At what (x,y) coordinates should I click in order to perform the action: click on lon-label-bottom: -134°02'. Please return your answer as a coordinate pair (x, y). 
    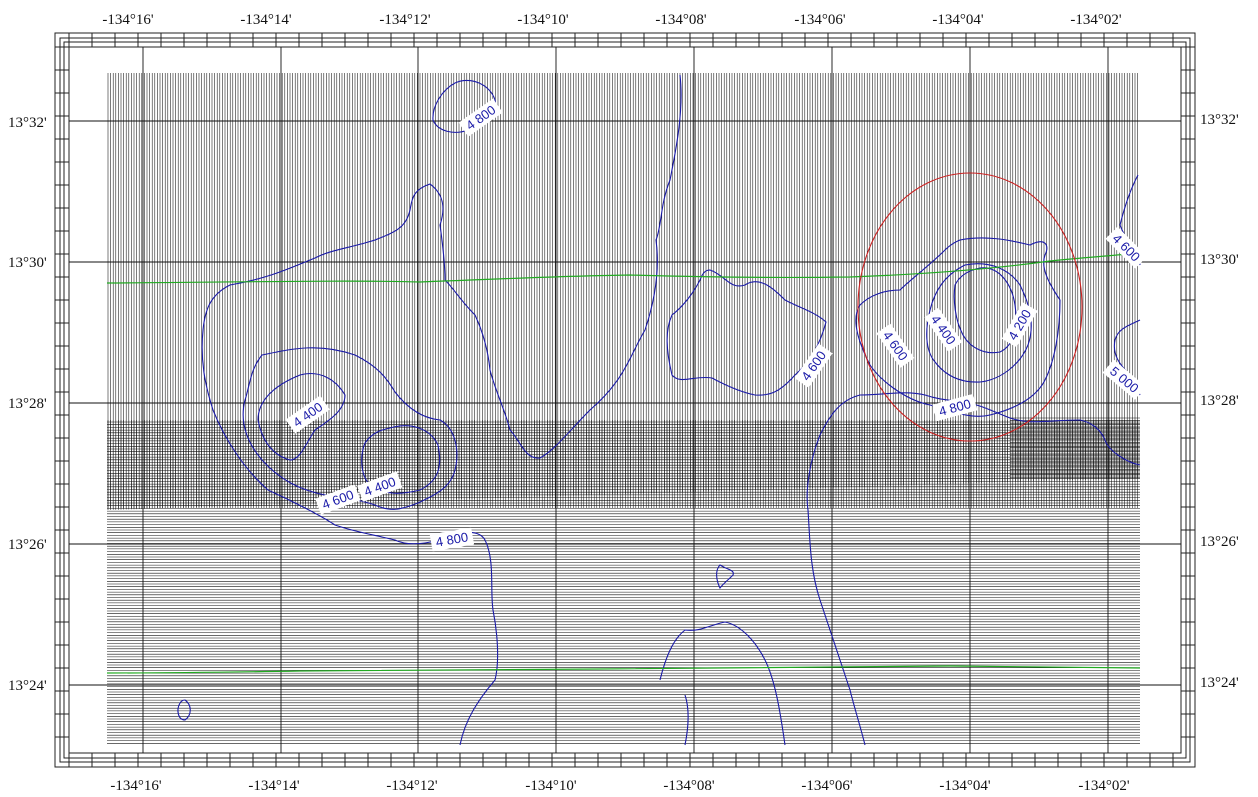
    Looking at the image, I should click on (1103, 786).